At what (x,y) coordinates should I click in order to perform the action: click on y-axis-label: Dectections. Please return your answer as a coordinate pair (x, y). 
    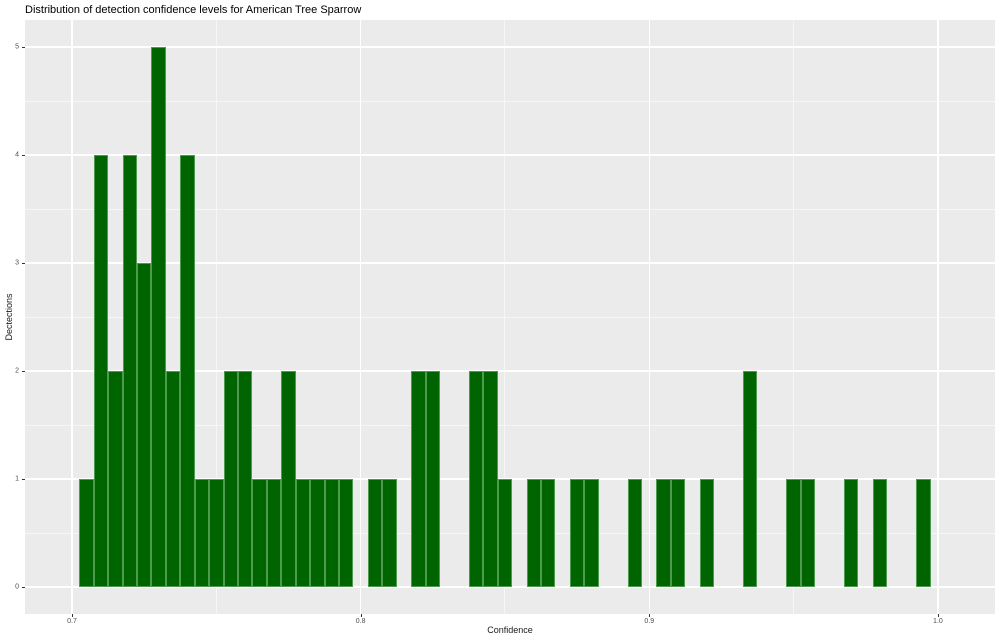
    Looking at the image, I should click on (9, 317).